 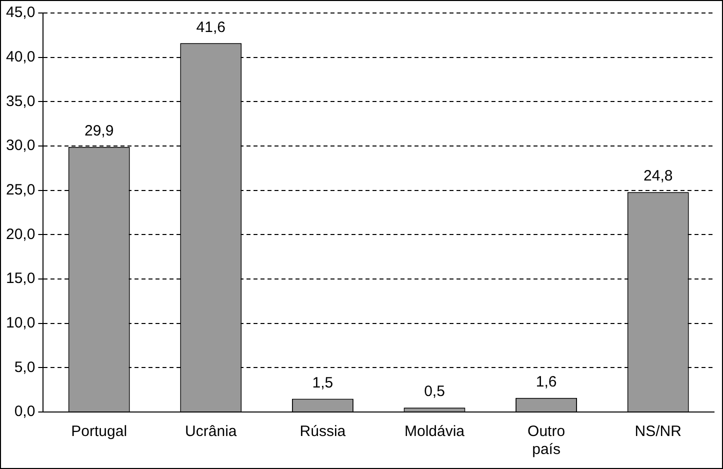 I want to click on y-tick-label: 35,0, so click(x=21, y=101).